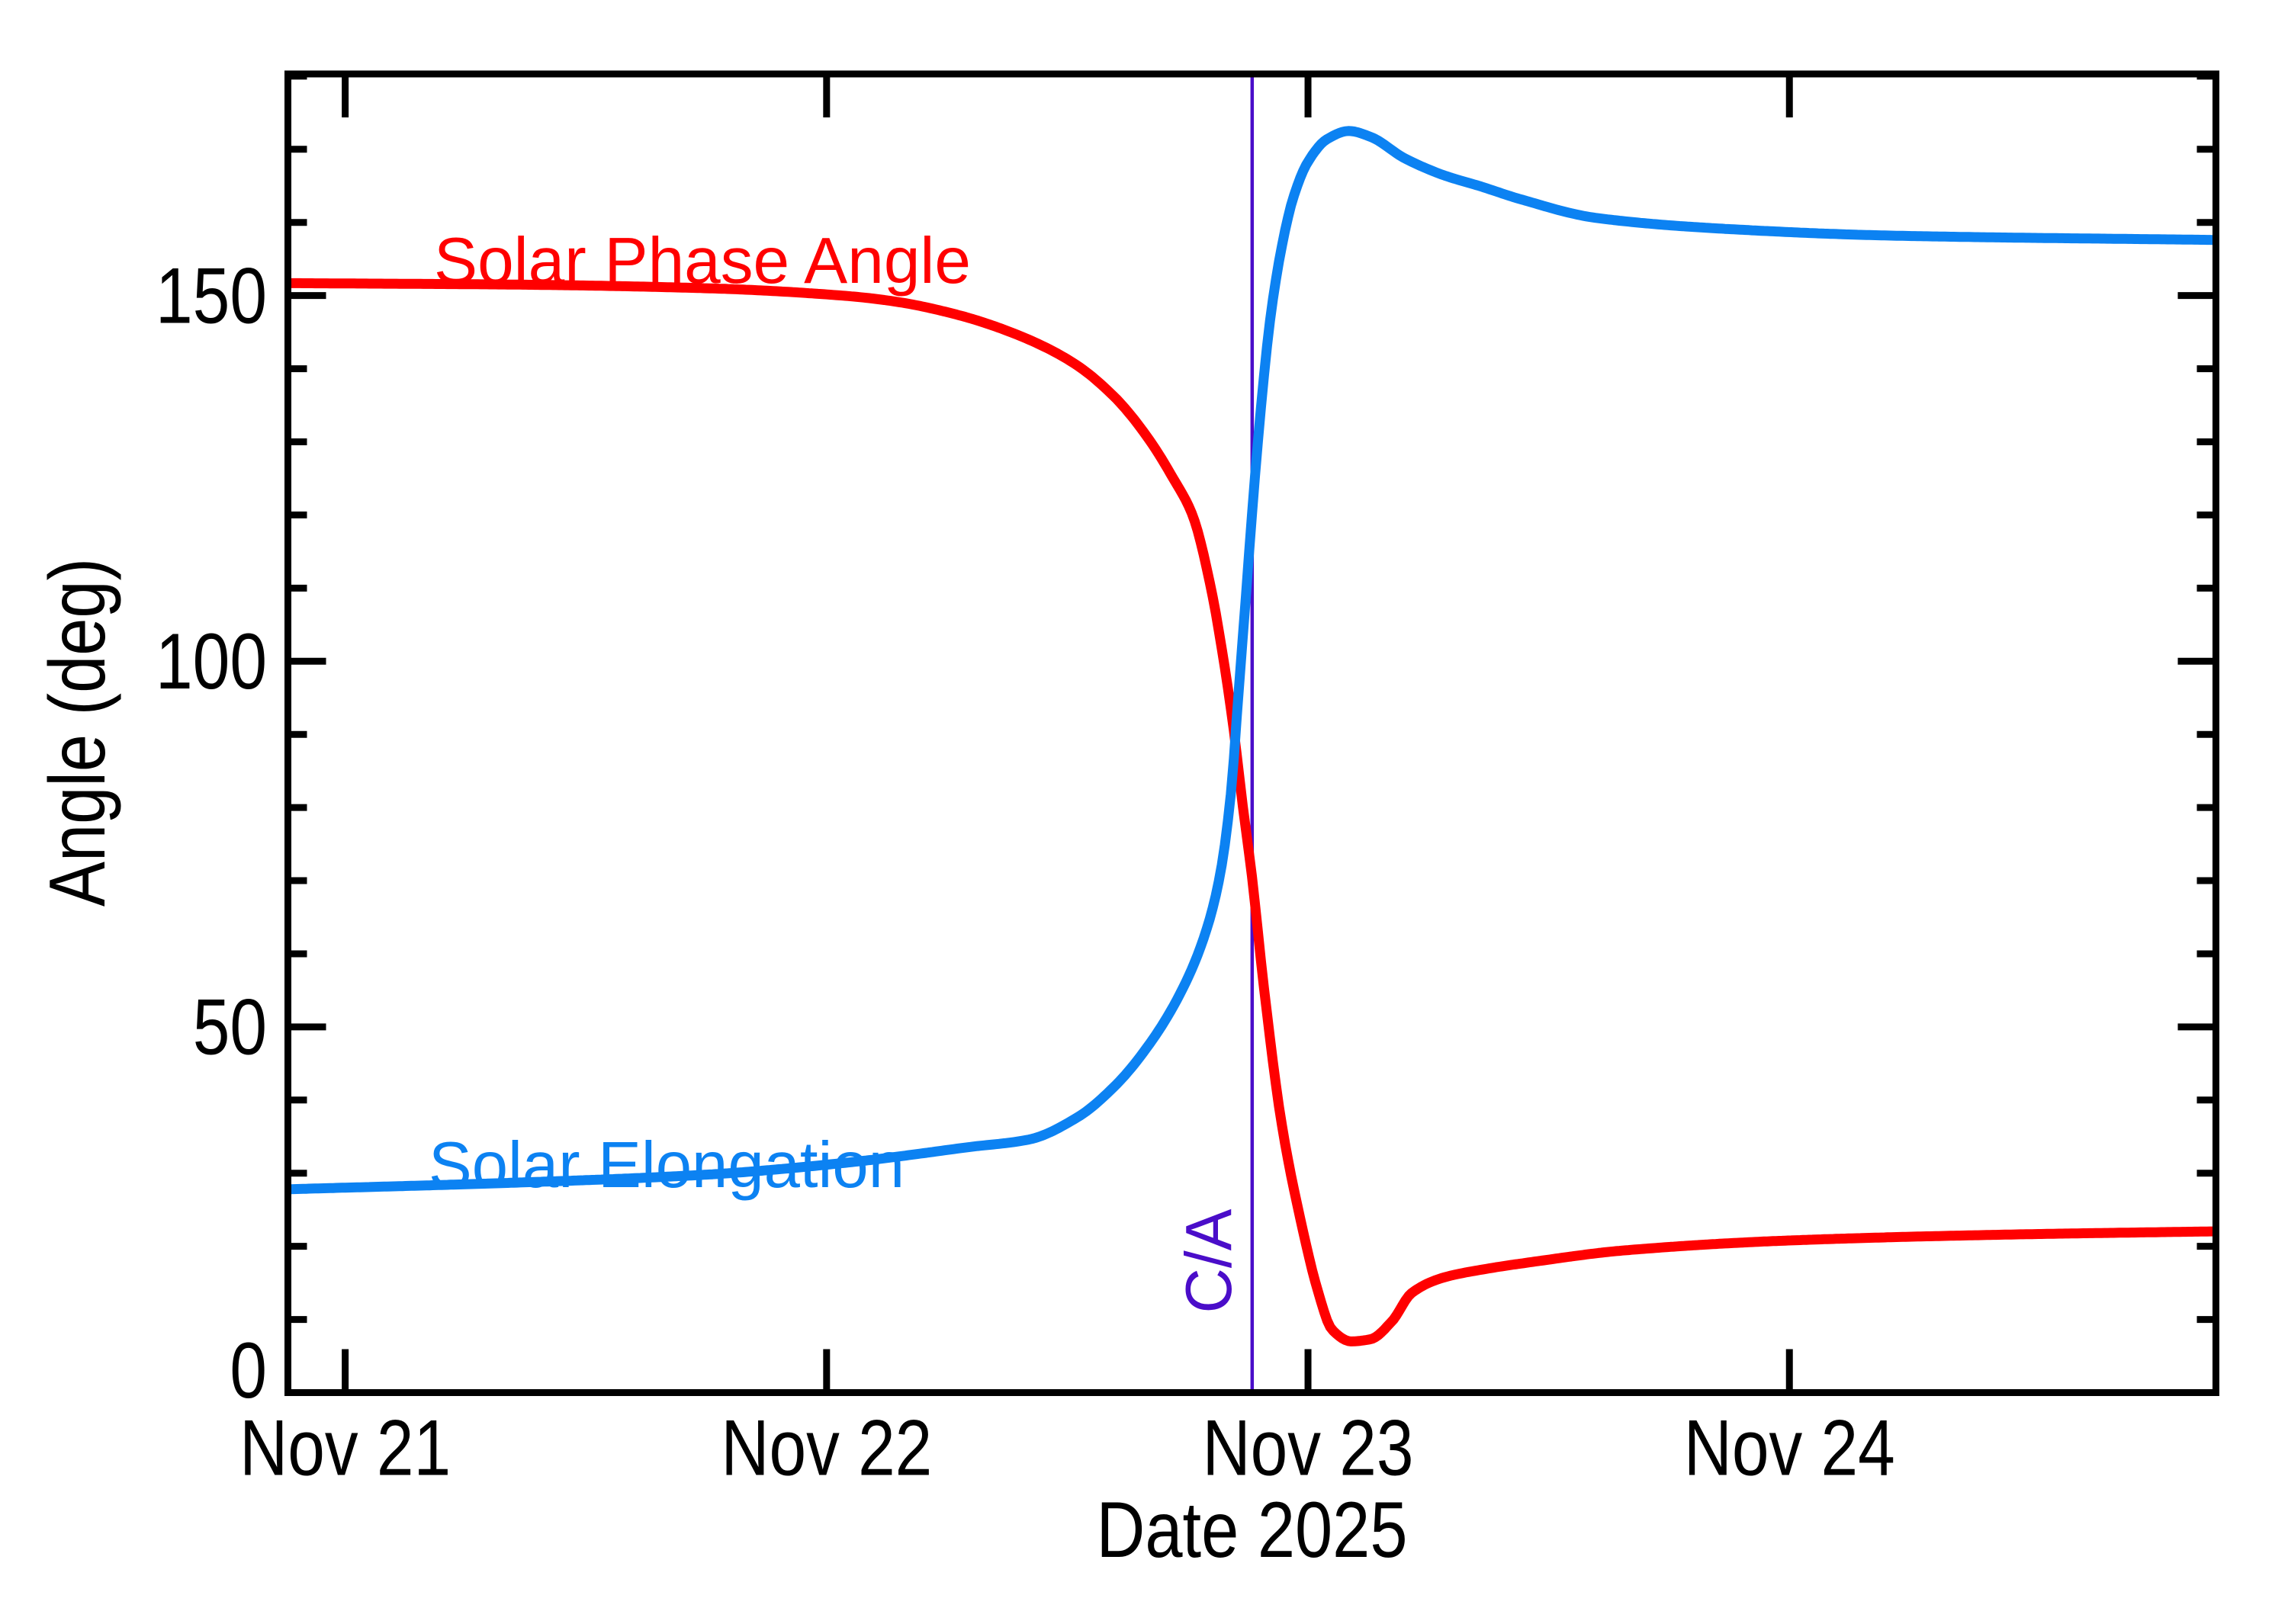 The image size is (2288, 1624). Describe the element at coordinates (78, 732) in the screenshot. I see `y-axis-title: Angle (deg)` at that location.